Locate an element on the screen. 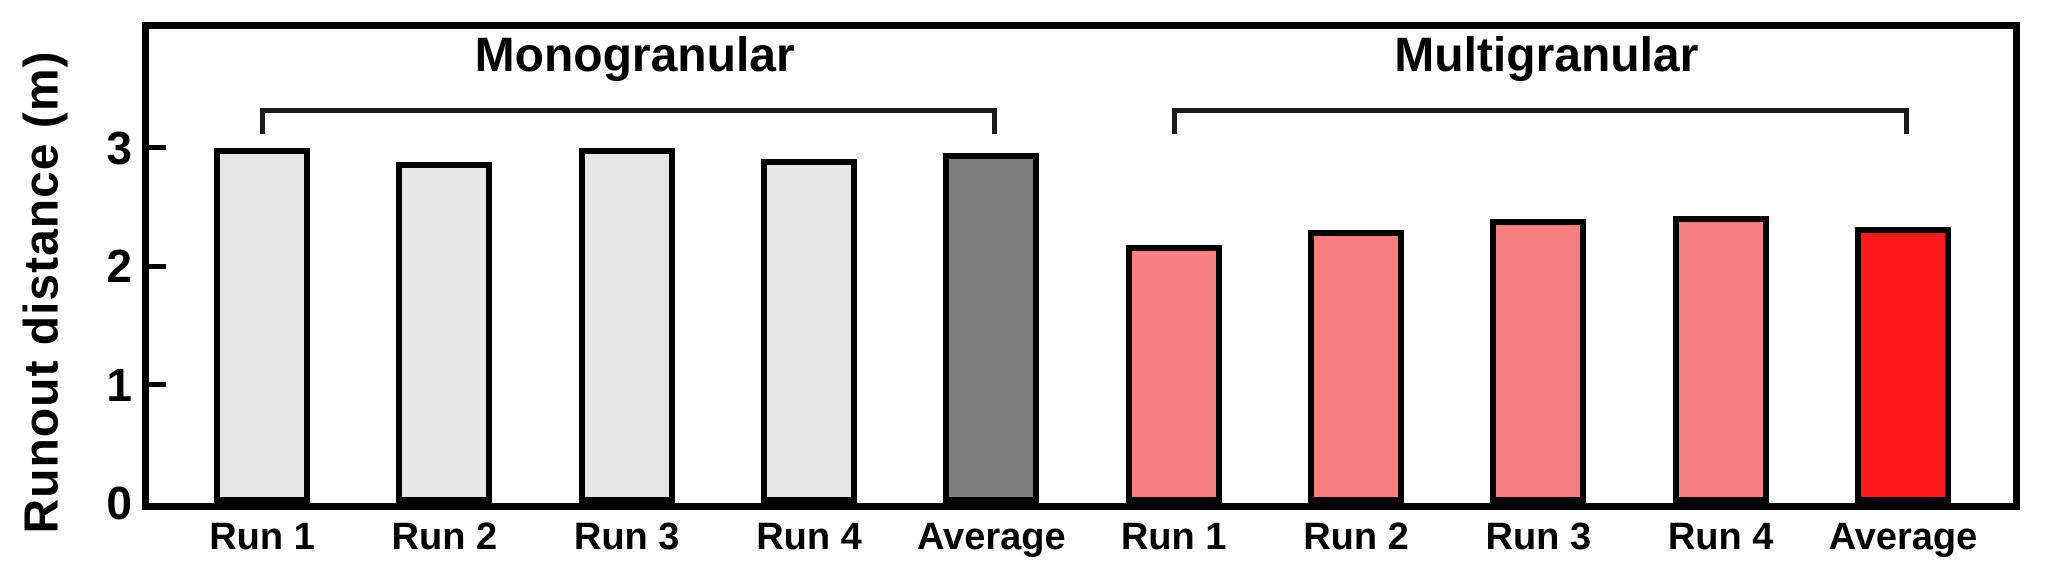 Image resolution: width=2052 pixels, height=587 pixels. group-title-multigranular: Multigranular is located at coordinates (1546, 55).